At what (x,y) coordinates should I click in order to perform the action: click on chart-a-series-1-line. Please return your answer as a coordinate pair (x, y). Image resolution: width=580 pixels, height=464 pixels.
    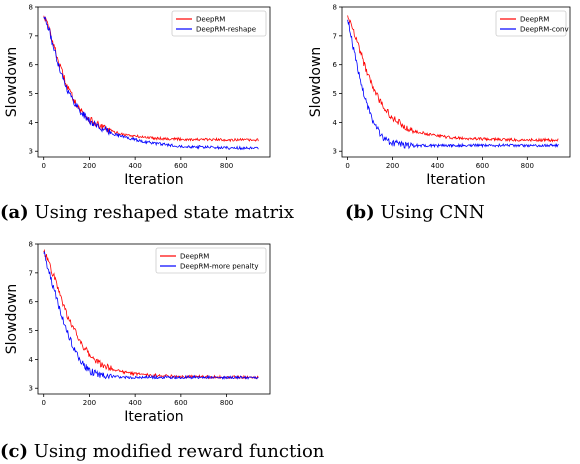
    Looking at the image, I should click on (151, 83).